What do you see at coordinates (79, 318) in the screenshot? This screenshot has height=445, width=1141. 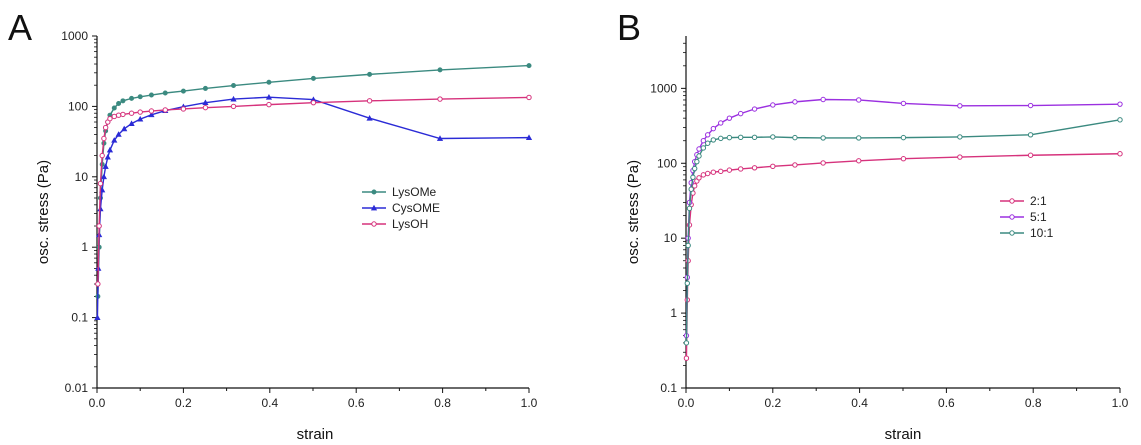 I see `y-tick-label: 0.1` at bounding box center [79, 318].